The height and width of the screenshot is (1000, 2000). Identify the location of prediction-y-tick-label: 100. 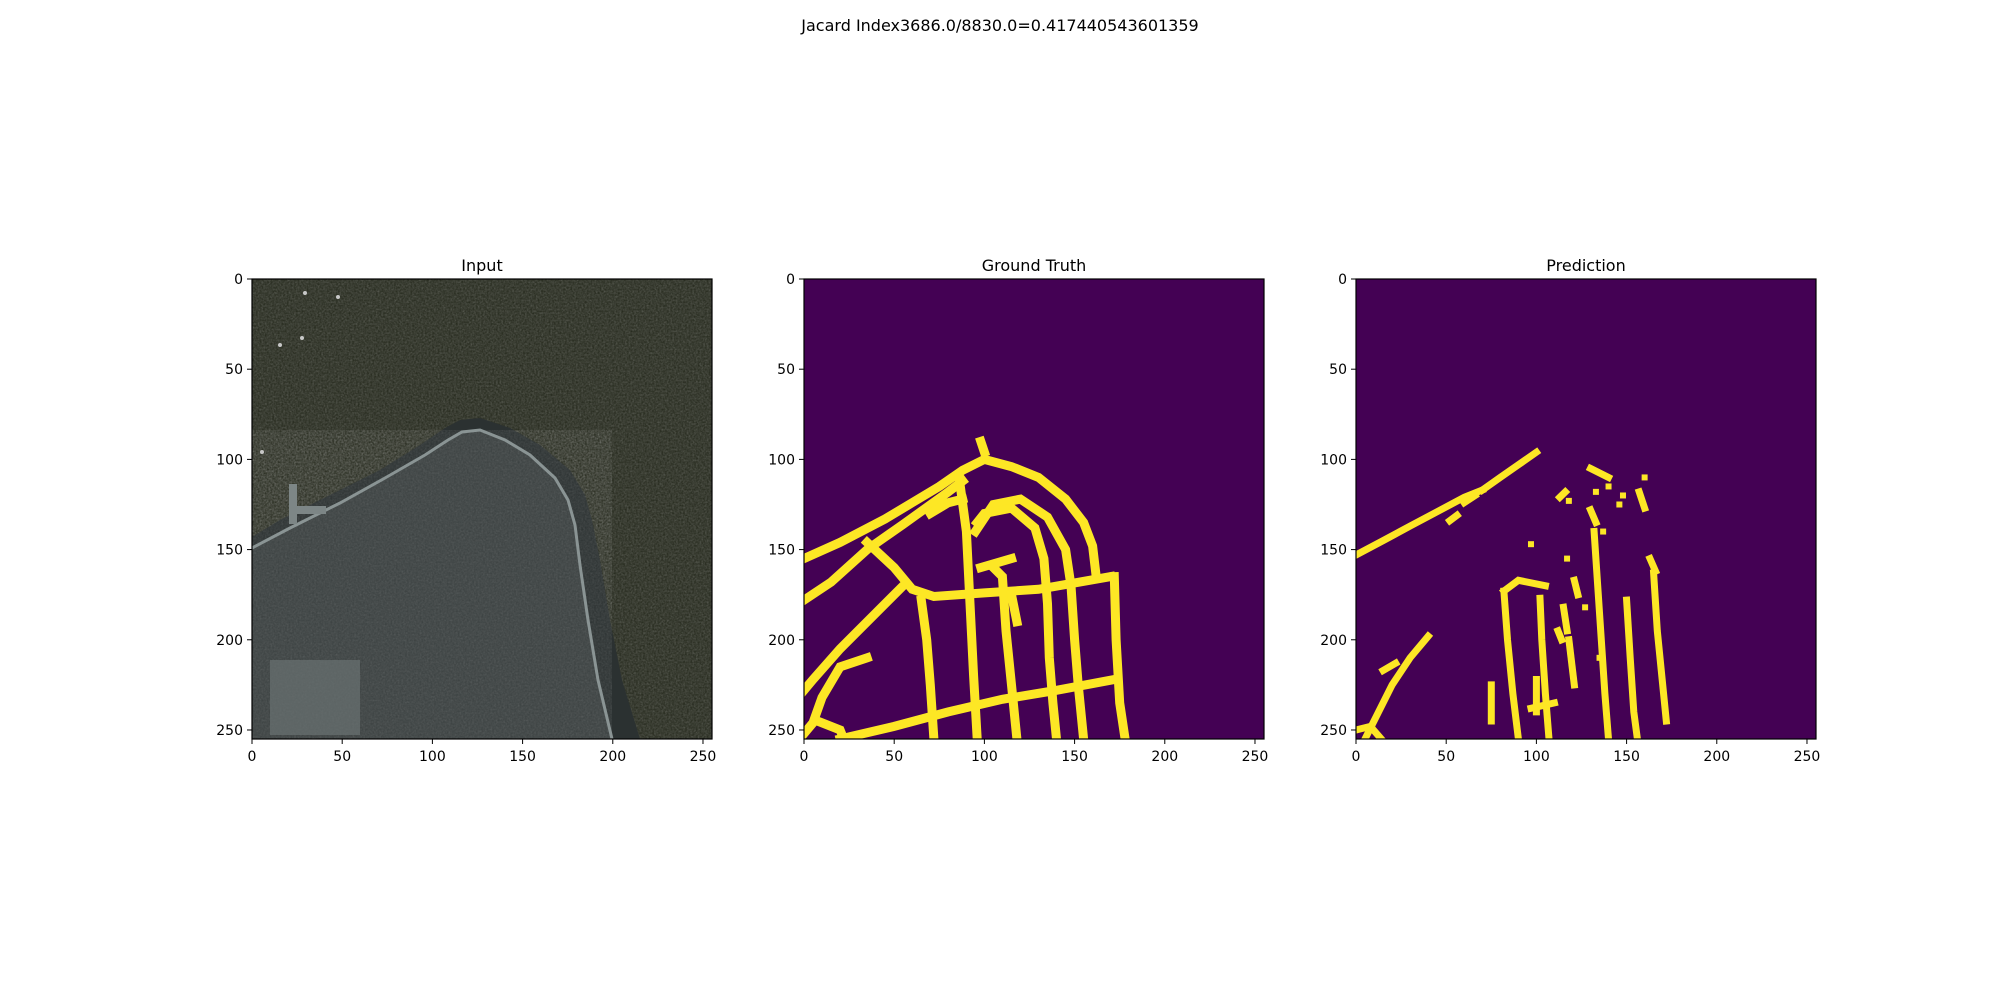
(1333, 460).